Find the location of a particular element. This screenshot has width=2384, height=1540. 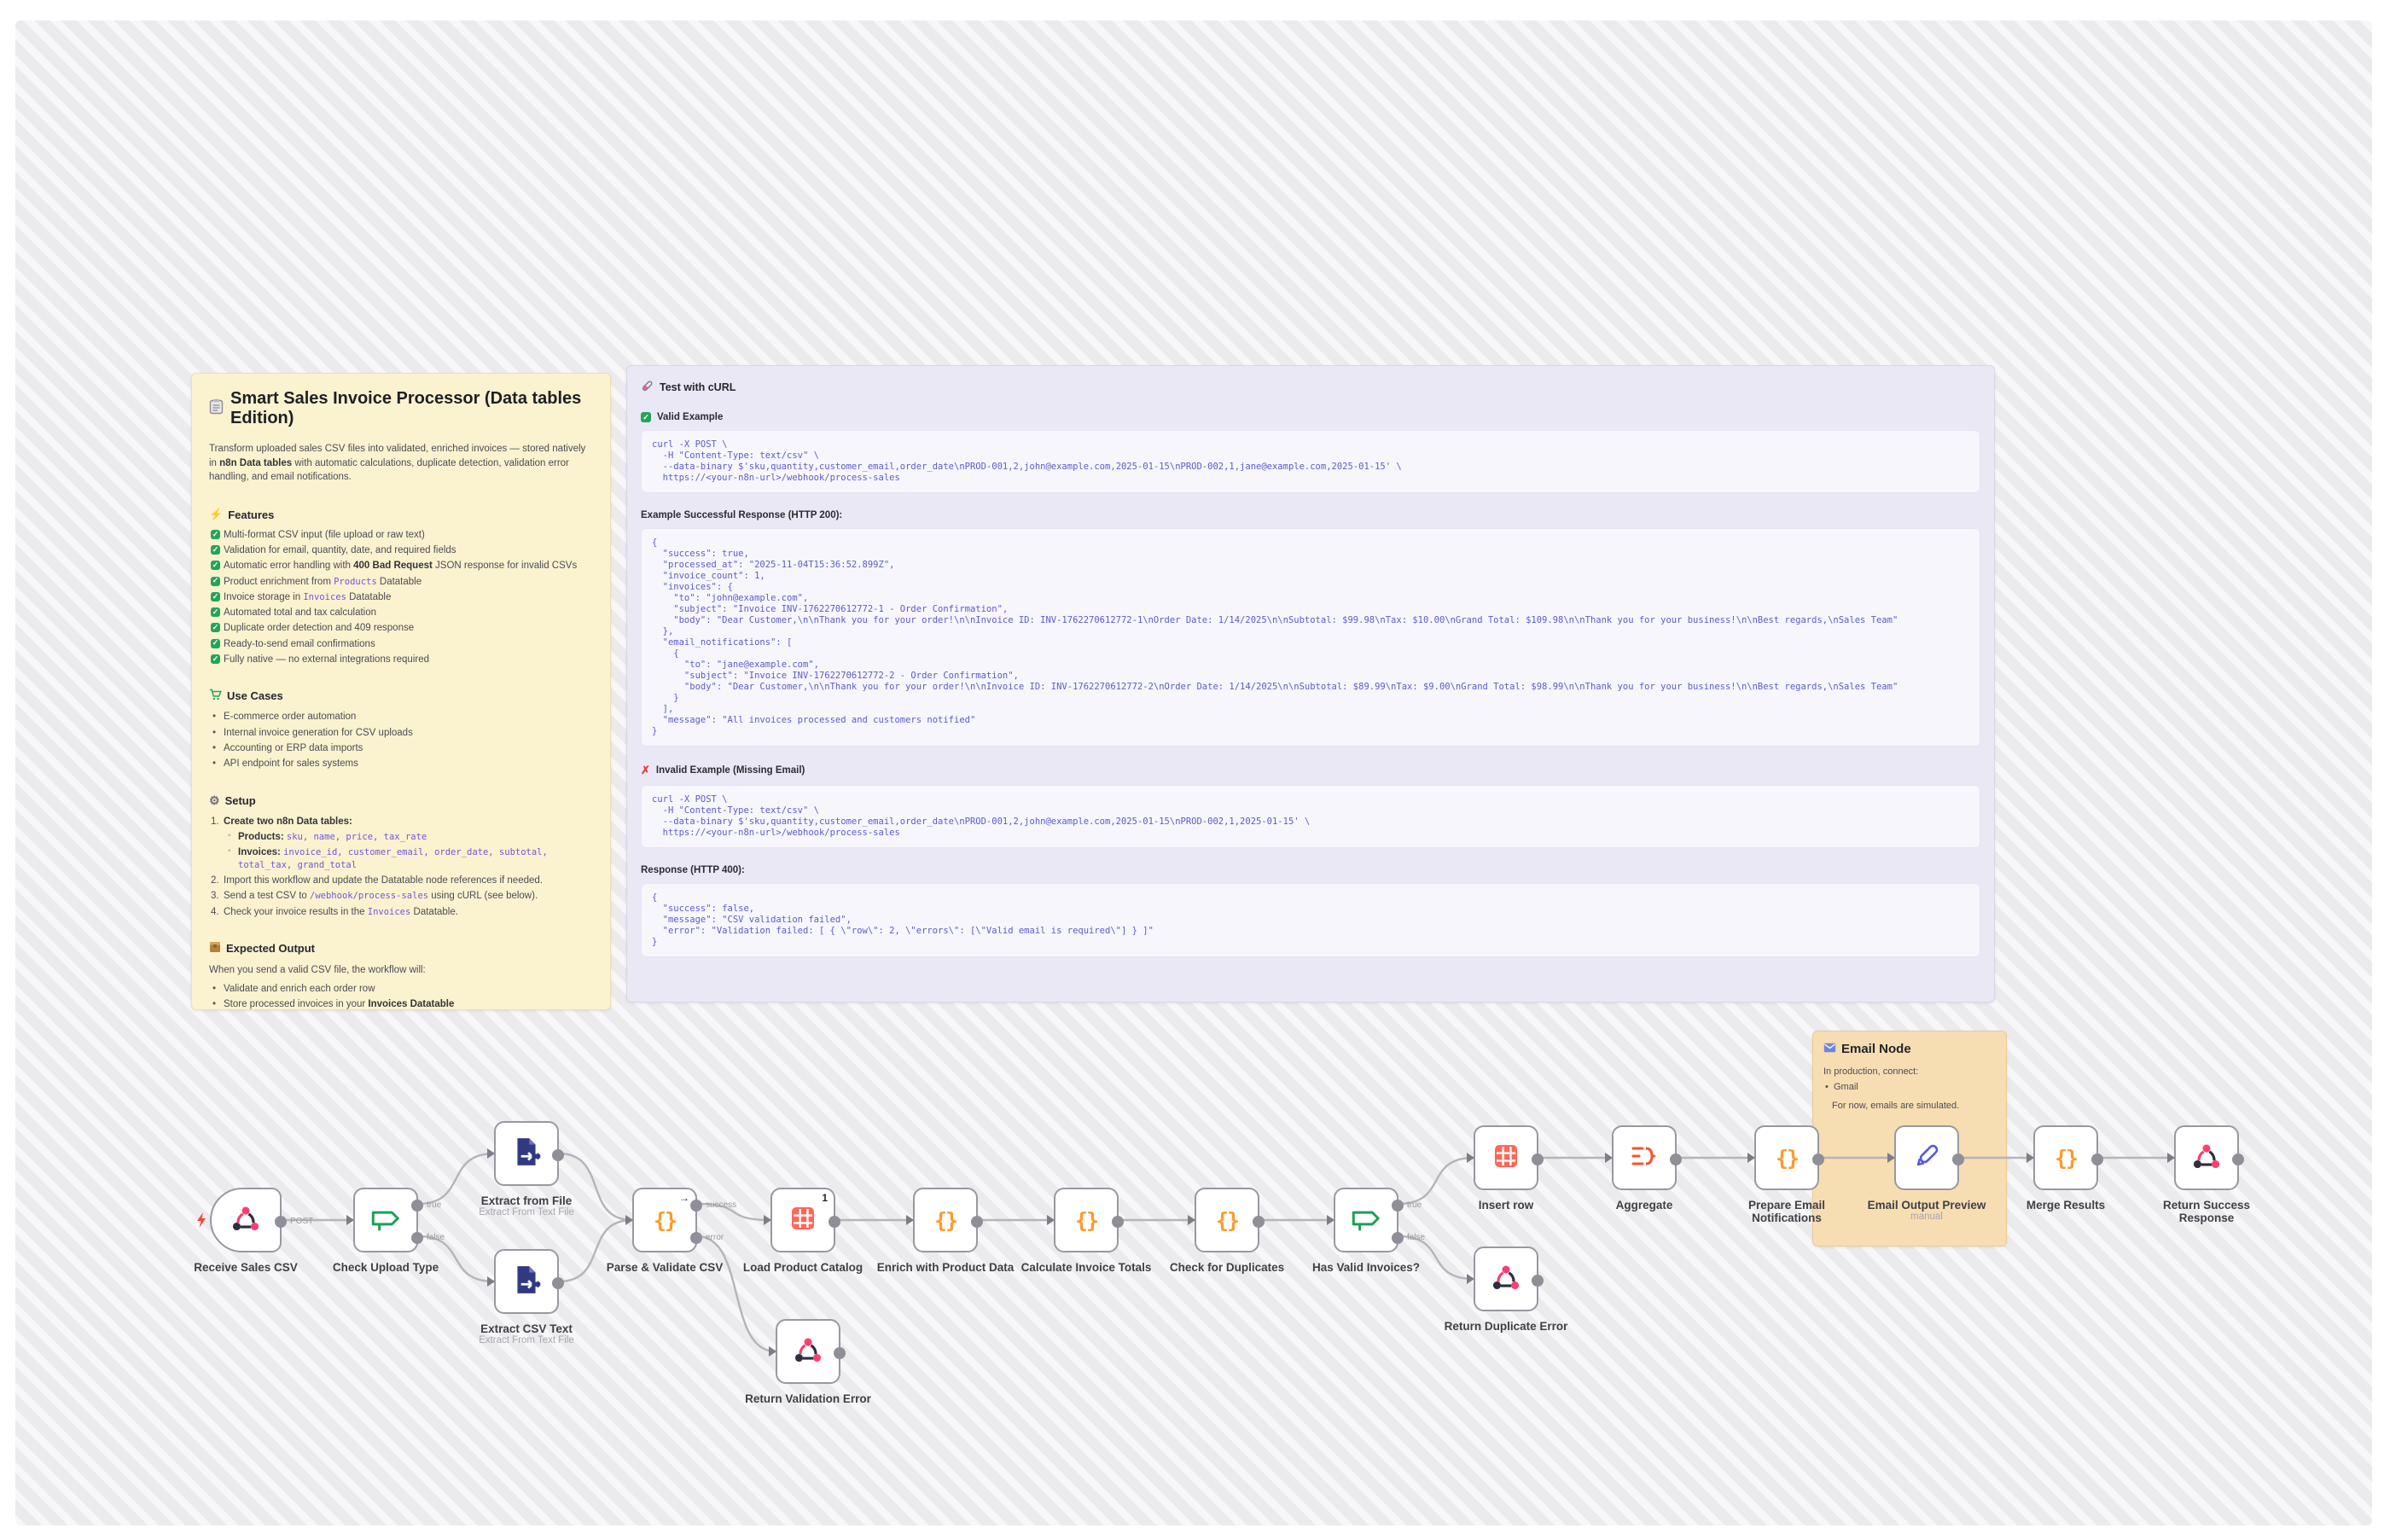

port-label: POST is located at coordinates (302, 1221).